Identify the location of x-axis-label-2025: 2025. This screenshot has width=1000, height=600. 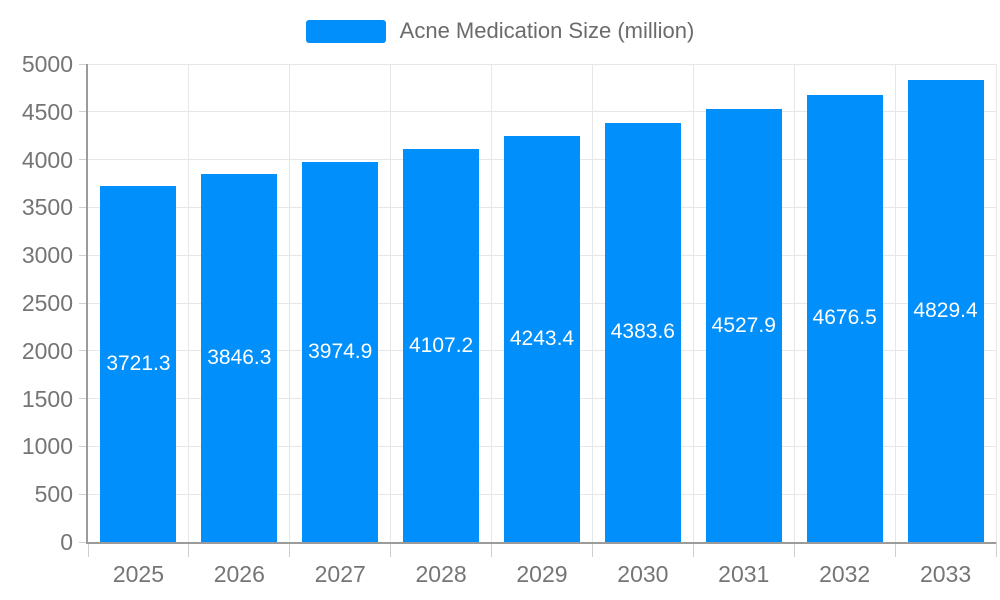
(138, 574).